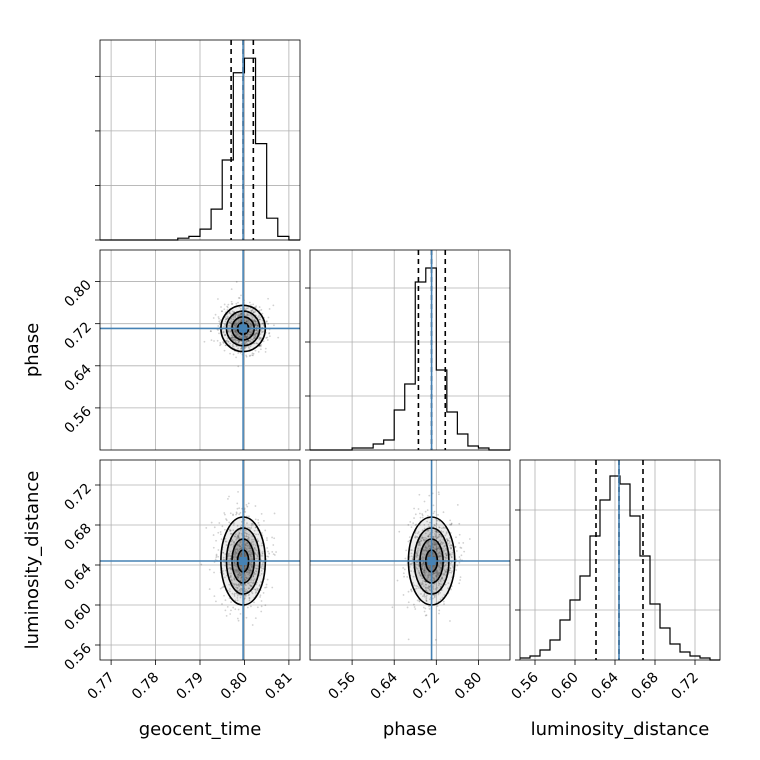  What do you see at coordinates (200, 729) in the screenshot?
I see `xlabel-geocent_time: geocent_time` at bounding box center [200, 729].